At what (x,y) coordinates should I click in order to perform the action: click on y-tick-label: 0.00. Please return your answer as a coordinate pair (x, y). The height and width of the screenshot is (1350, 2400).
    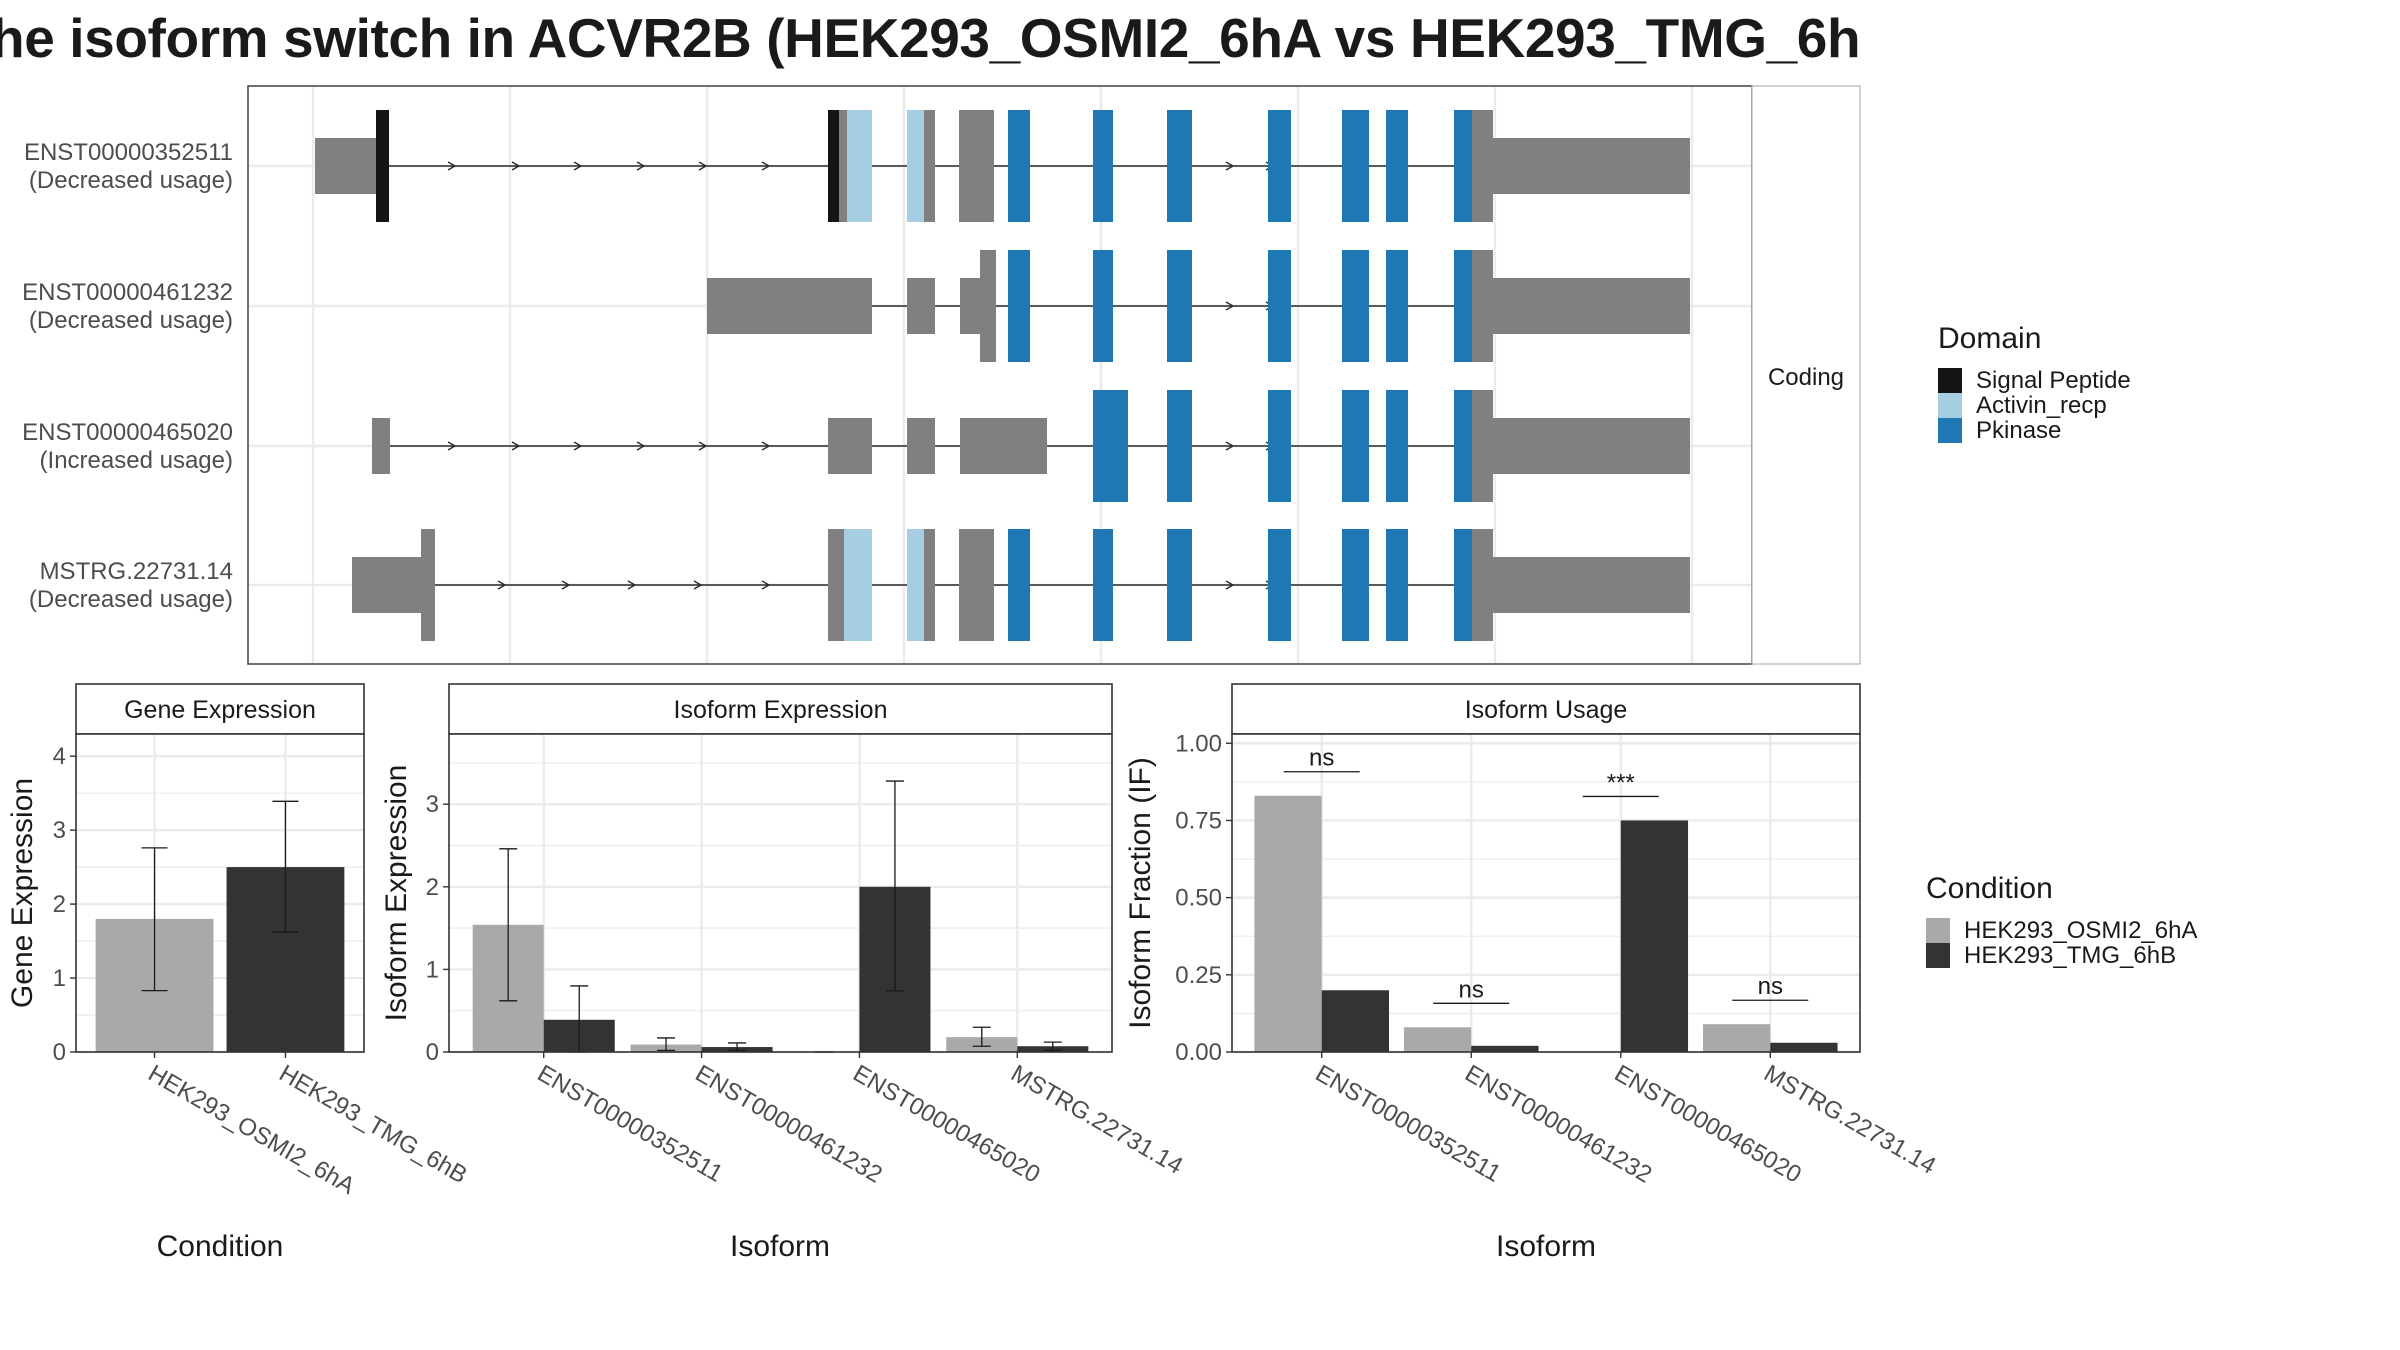
    Looking at the image, I should click on (1198, 1052).